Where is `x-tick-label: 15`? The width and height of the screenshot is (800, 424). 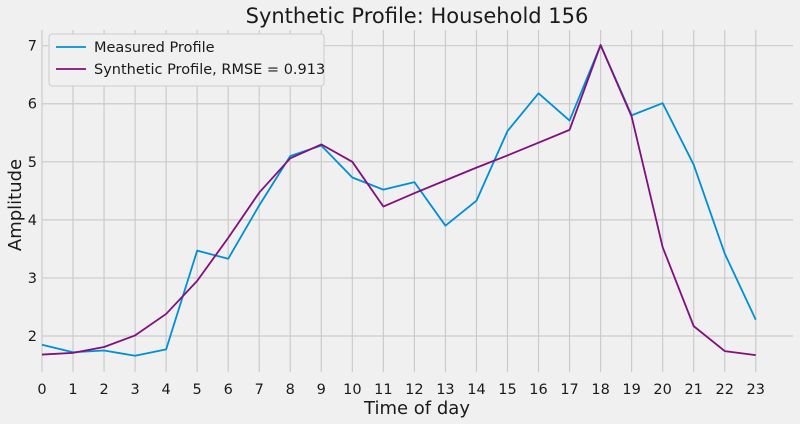
x-tick-label: 15 is located at coordinates (507, 390).